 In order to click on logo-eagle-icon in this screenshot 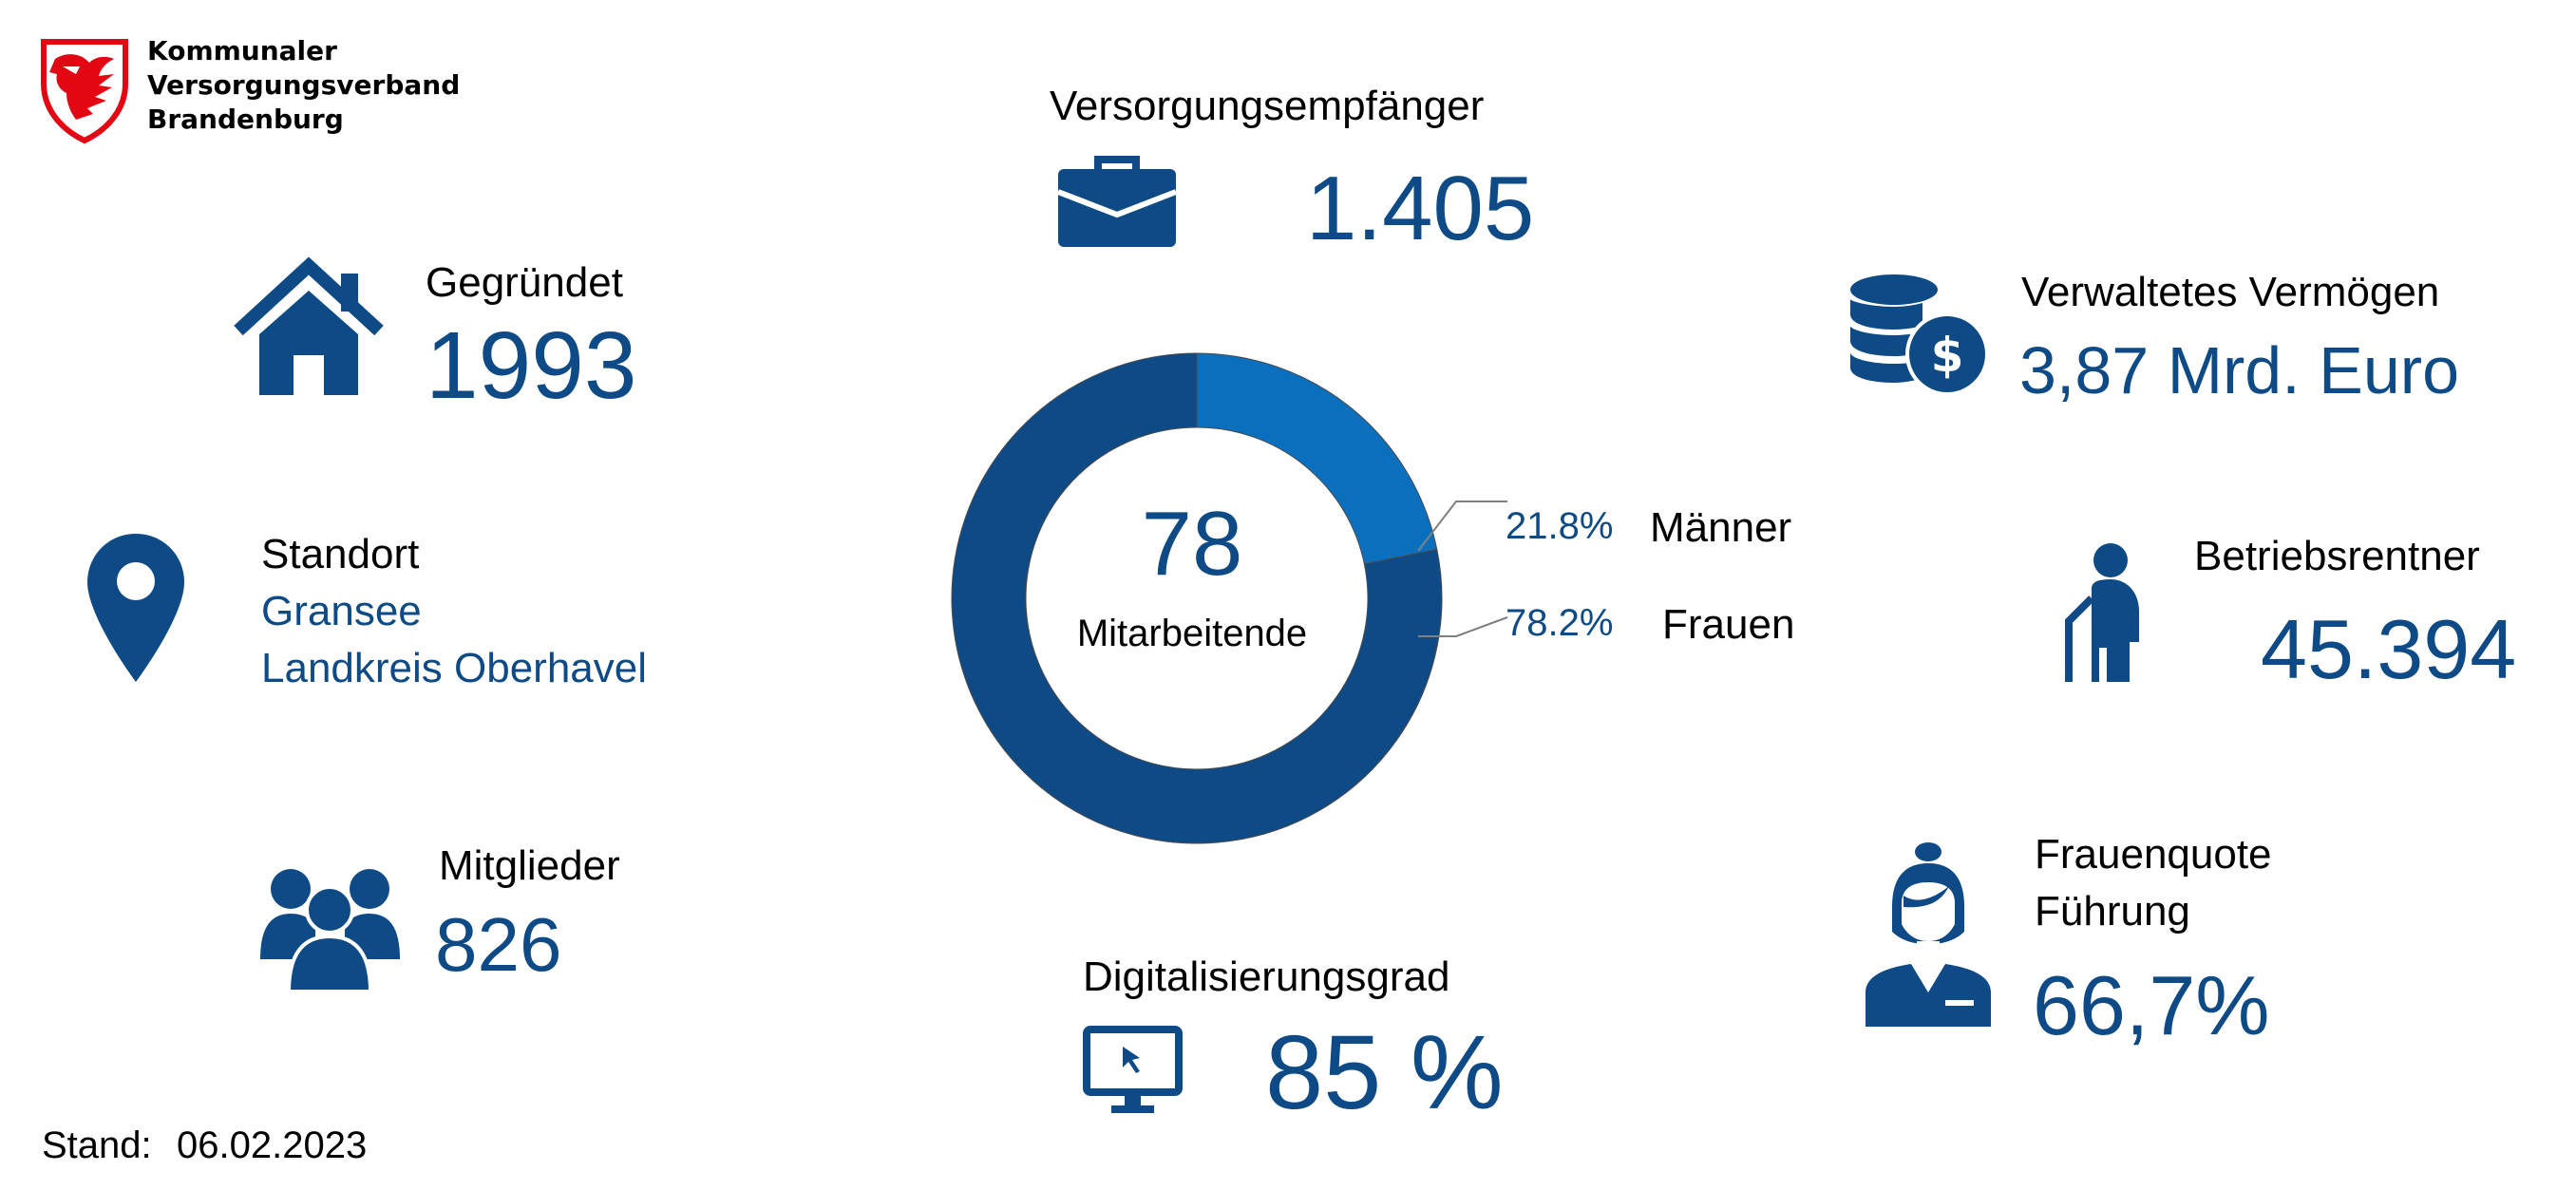, I will do `click(84, 91)`.